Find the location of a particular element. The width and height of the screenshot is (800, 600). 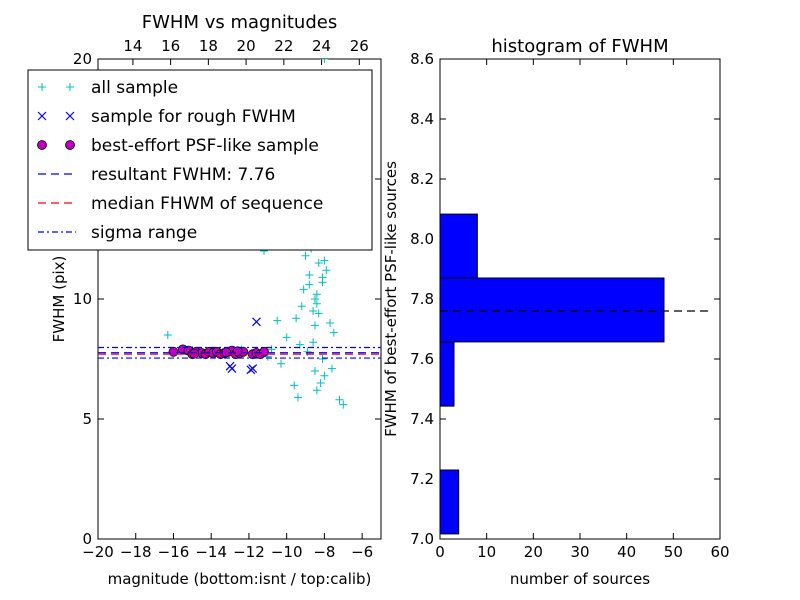

x-tick-label: −10 is located at coordinates (287, 552).